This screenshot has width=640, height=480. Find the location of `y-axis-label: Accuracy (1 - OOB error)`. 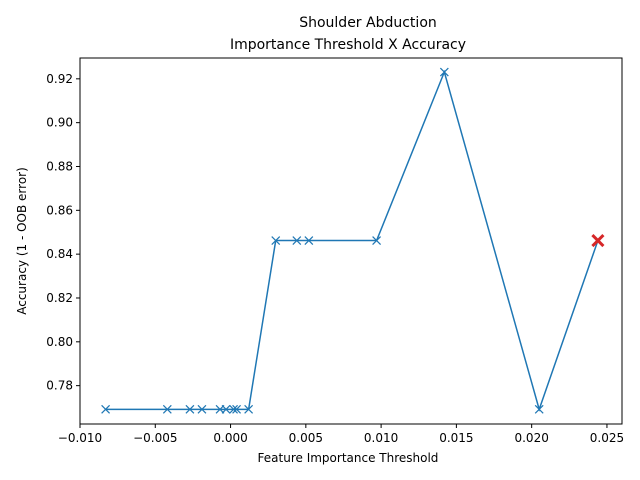

y-axis-label: Accuracy (1 - OOB error) is located at coordinates (22, 241).